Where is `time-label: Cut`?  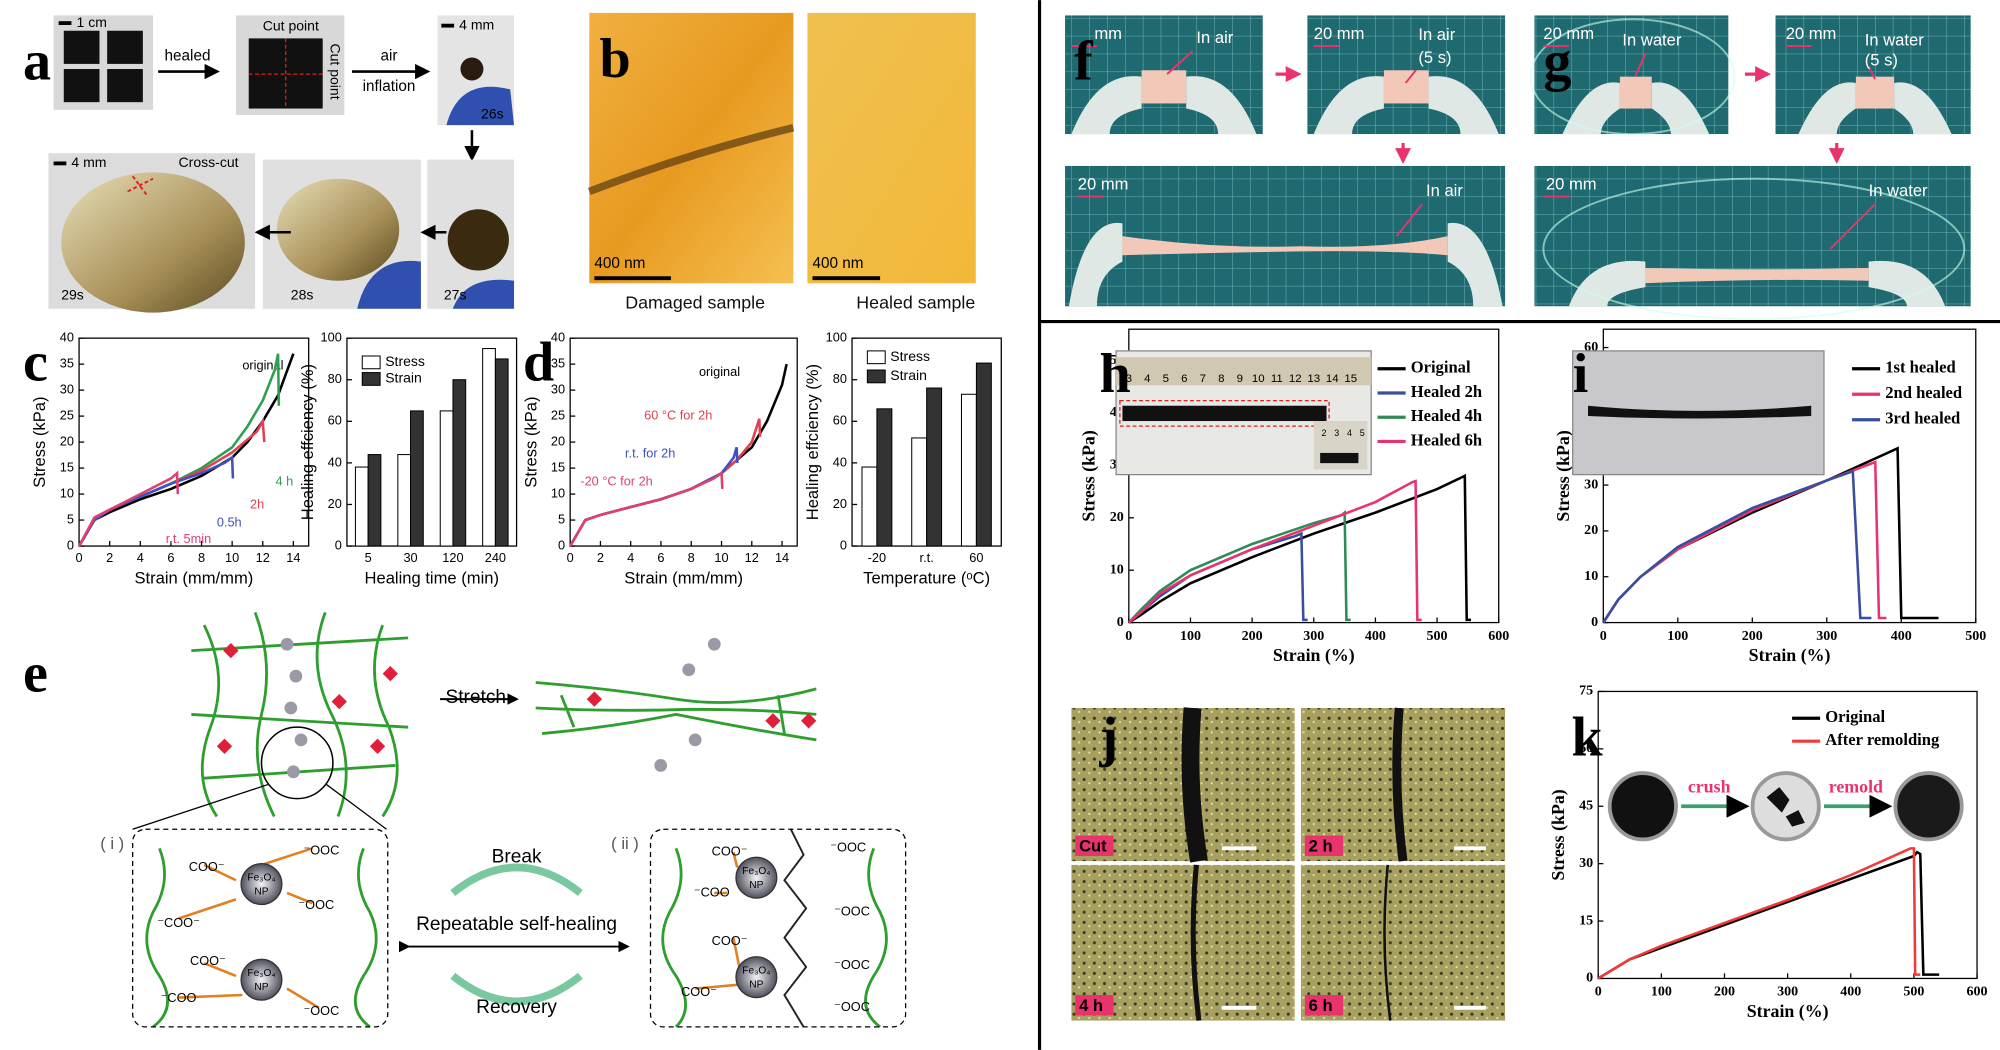 time-label: Cut is located at coordinates (1093, 845).